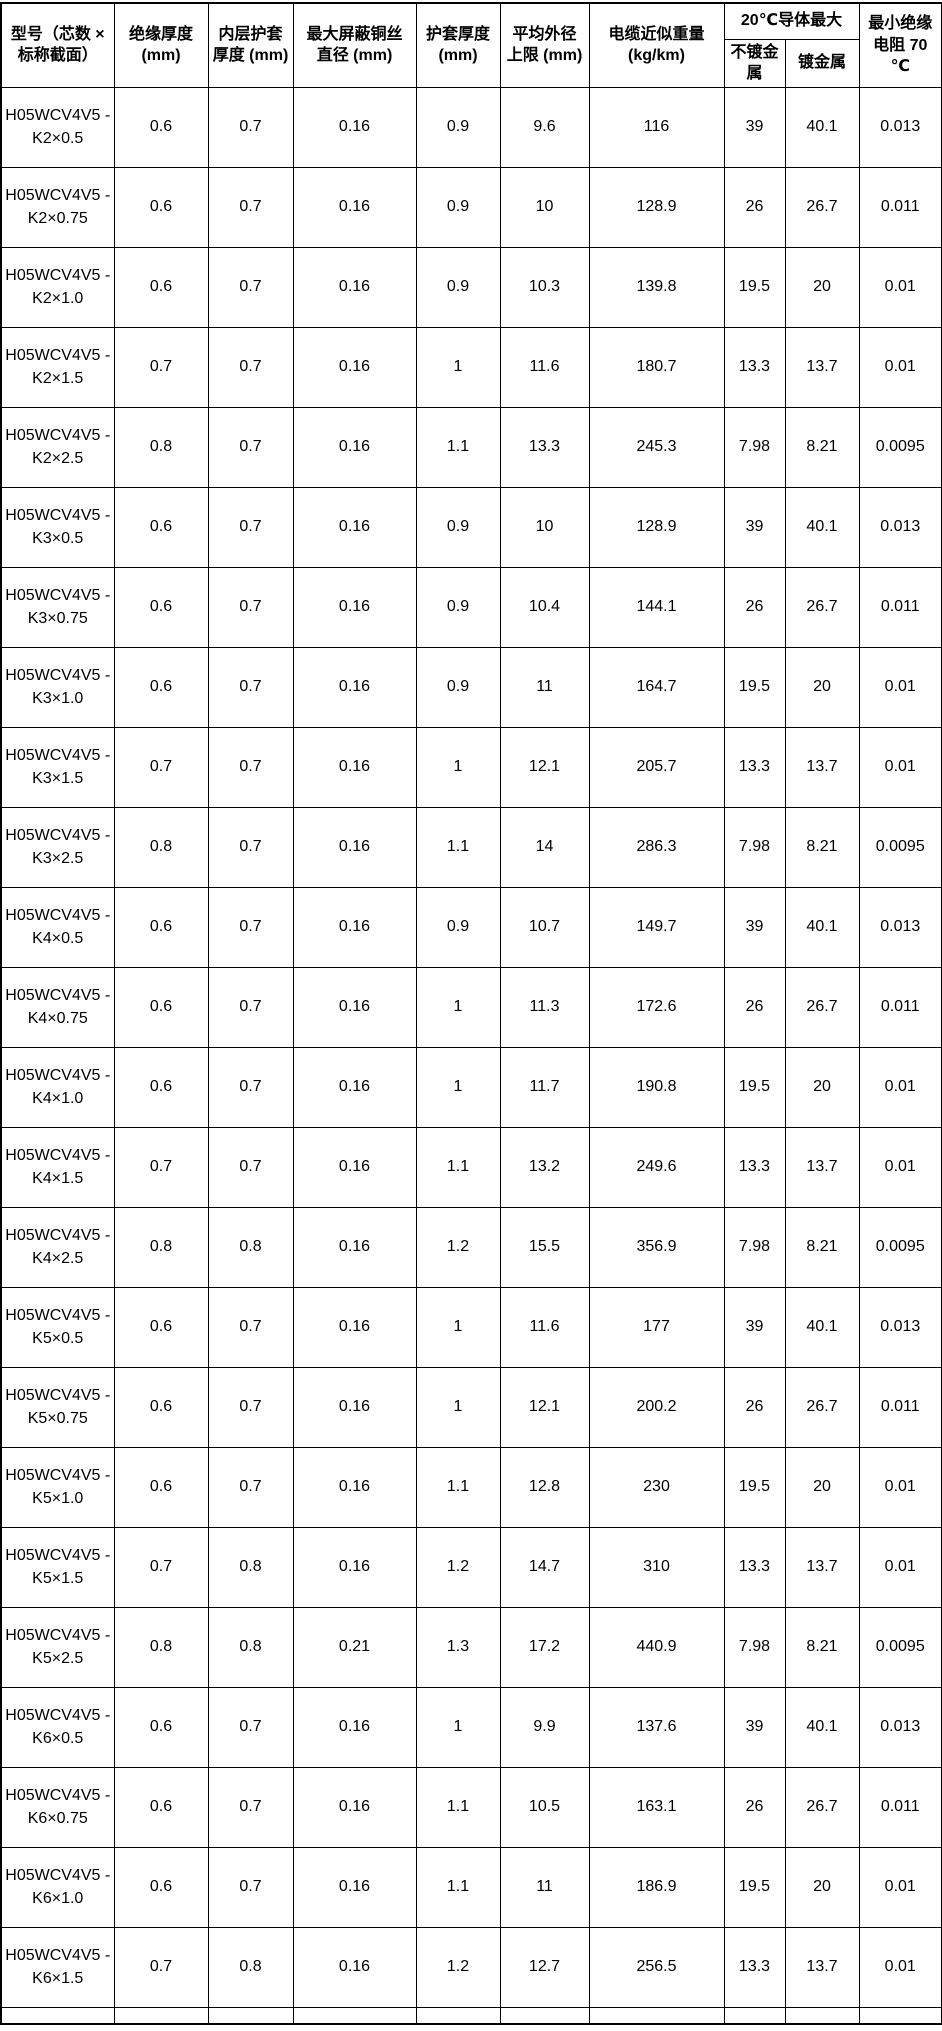 The width and height of the screenshot is (942, 2031). Describe the element at coordinates (544, 1247) in the screenshot. I see `avg-od-cell: 15.5` at that location.